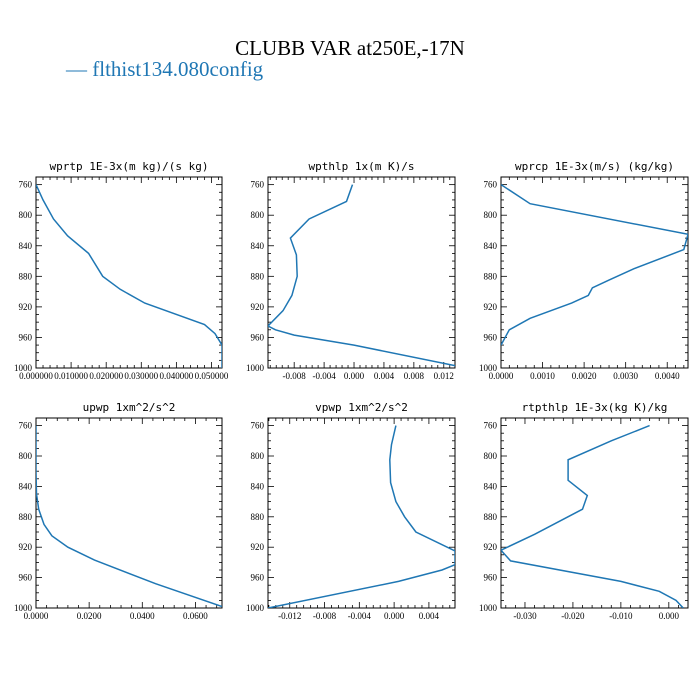  What do you see at coordinates (573, 616) in the screenshot?
I see `x-tick-label: -0.020` at bounding box center [573, 616].